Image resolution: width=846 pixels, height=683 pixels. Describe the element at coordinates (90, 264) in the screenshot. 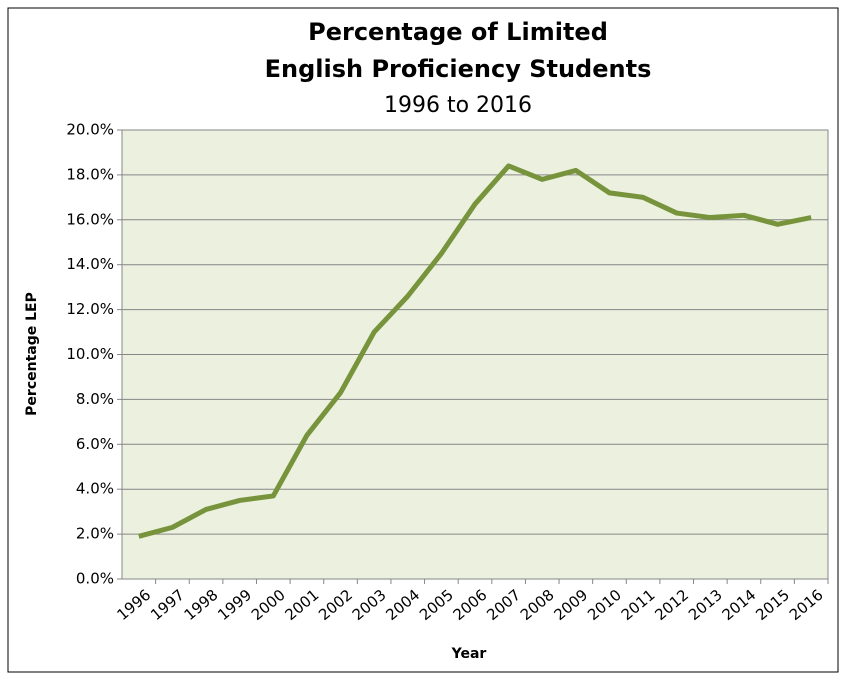

I see `y-tick-label: 14.0%` at that location.